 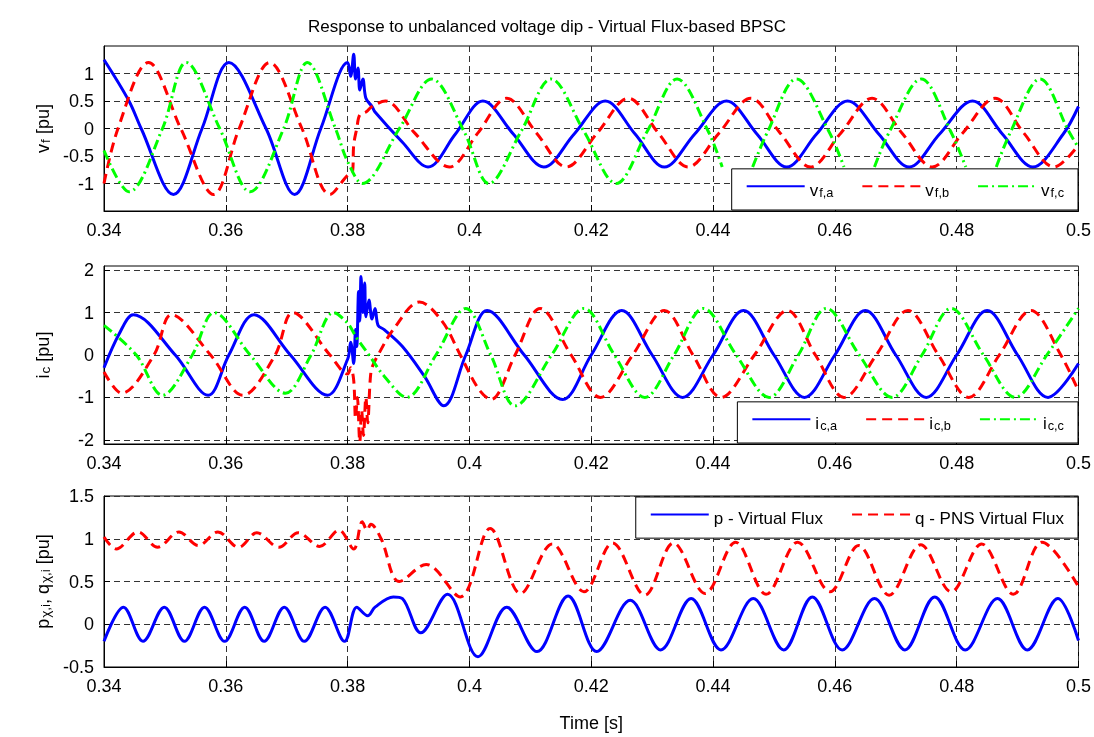 What do you see at coordinates (1053, 423) in the screenshot?
I see `legend-label: ic,c` at bounding box center [1053, 423].